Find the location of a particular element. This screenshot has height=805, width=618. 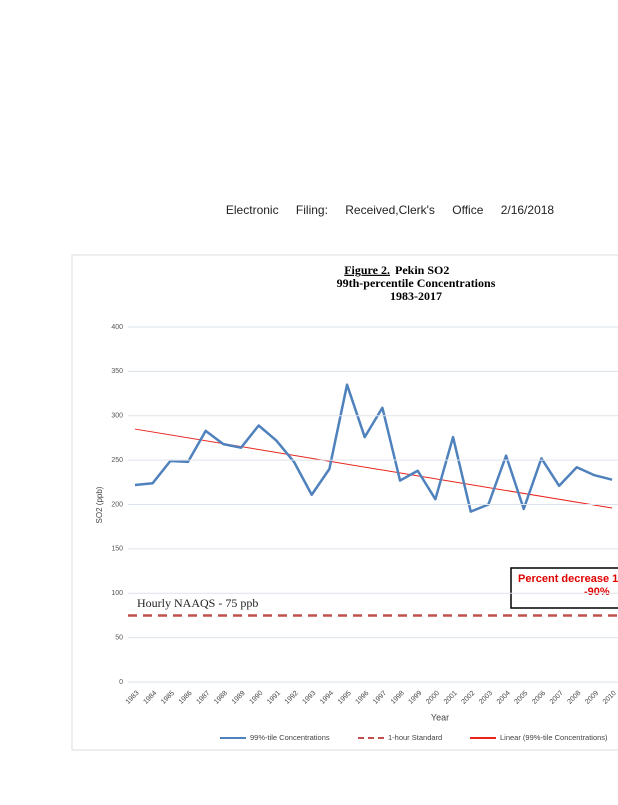

data-line is located at coordinates (373, 448).